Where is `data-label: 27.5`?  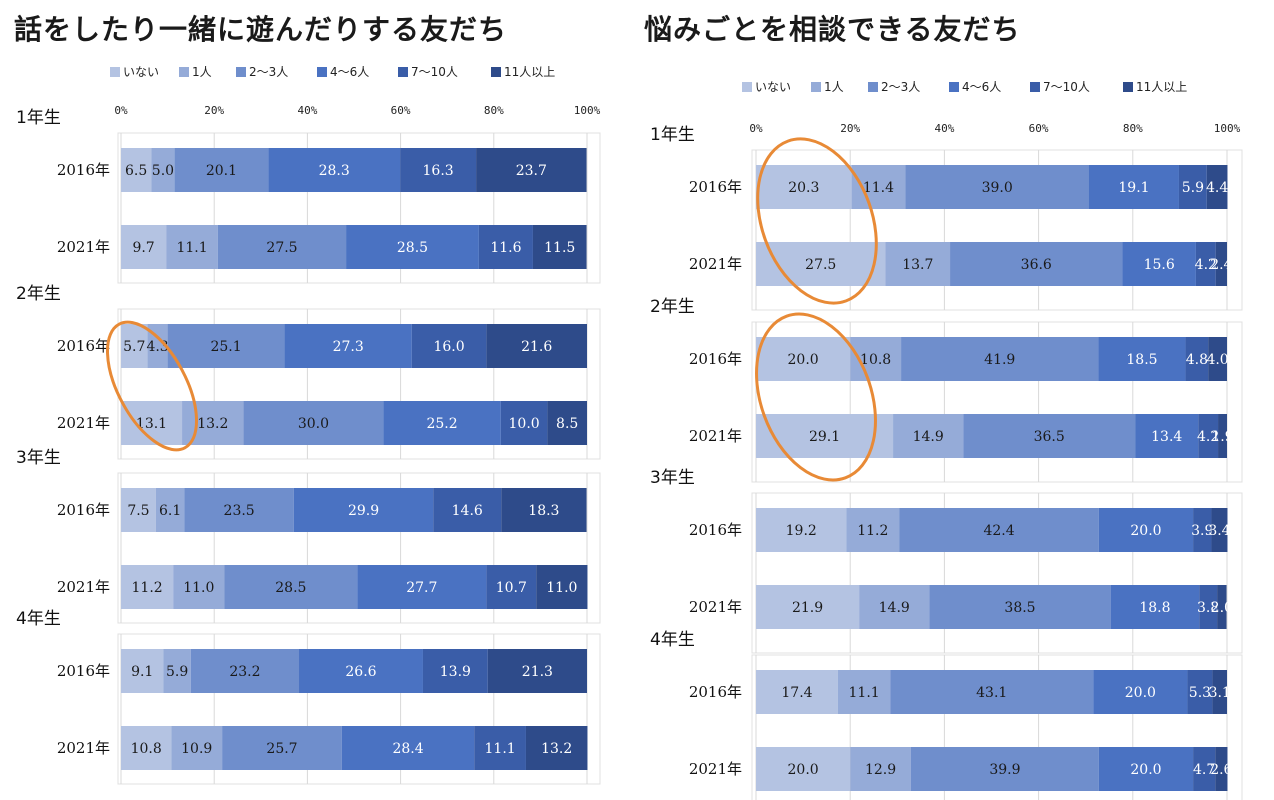
data-label: 27.5 is located at coordinates (820, 265).